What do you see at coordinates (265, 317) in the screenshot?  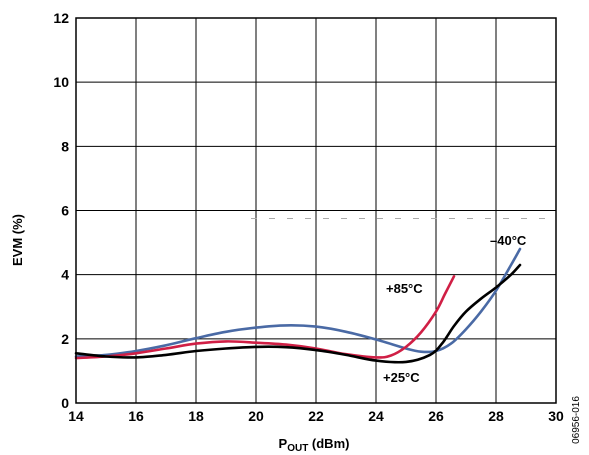 I see `series-line-plus-85c` at bounding box center [265, 317].